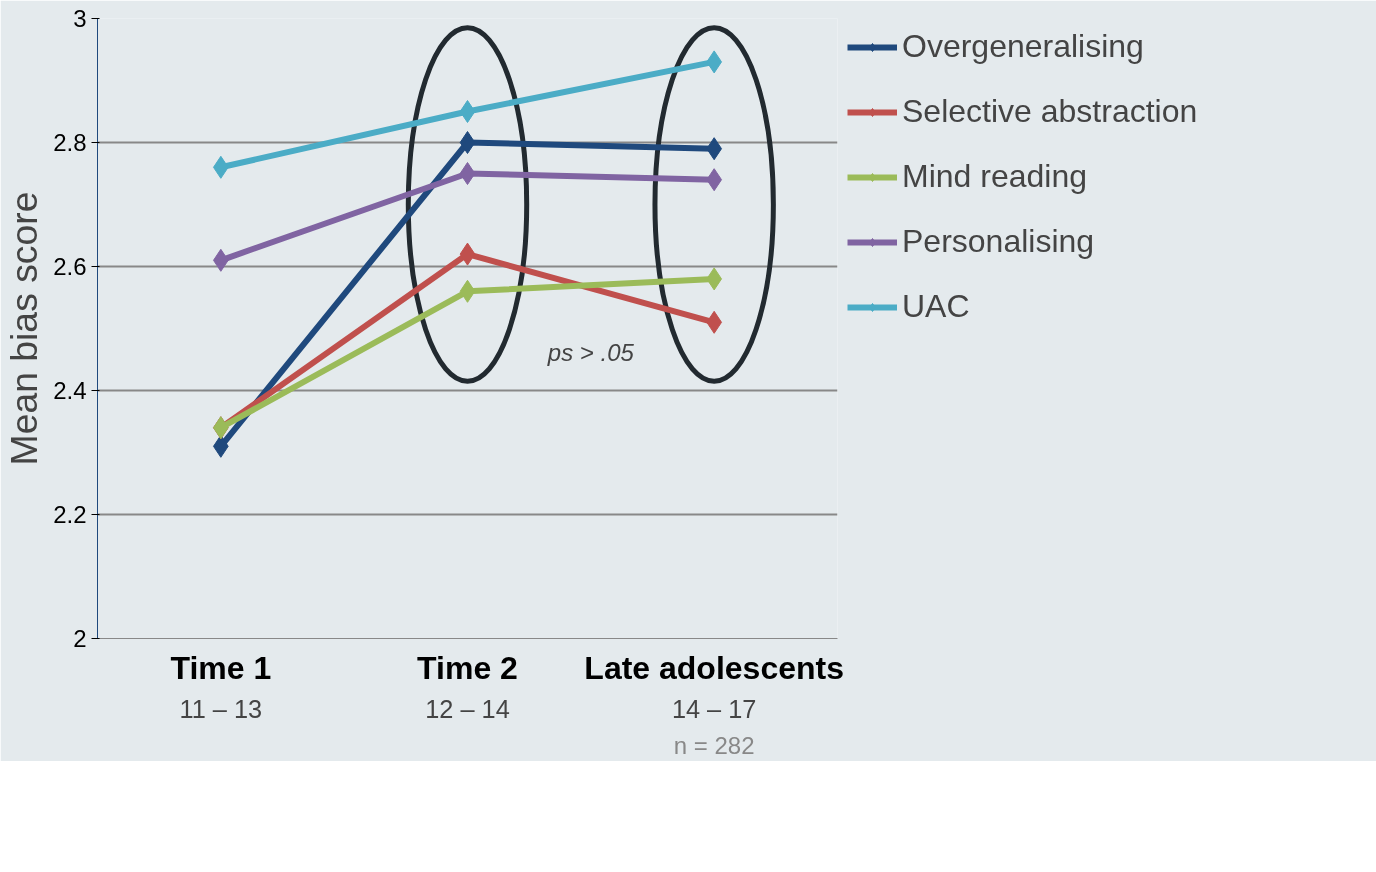  What do you see at coordinates (936, 306) in the screenshot?
I see `legend-label: UAC` at bounding box center [936, 306].